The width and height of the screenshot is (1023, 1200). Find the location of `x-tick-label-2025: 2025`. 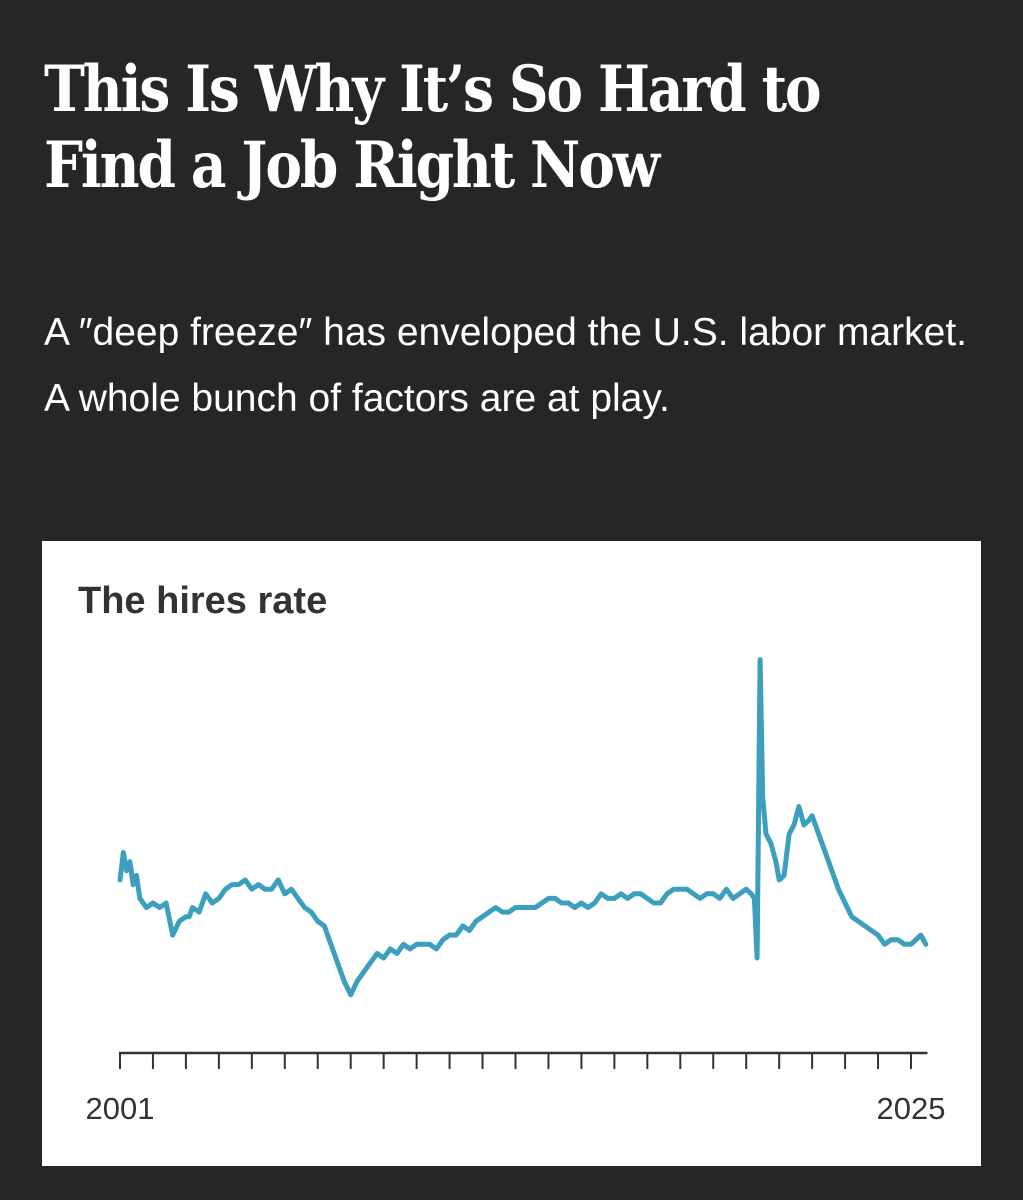

x-tick-label-2025: 2025 is located at coordinates (911, 1108).